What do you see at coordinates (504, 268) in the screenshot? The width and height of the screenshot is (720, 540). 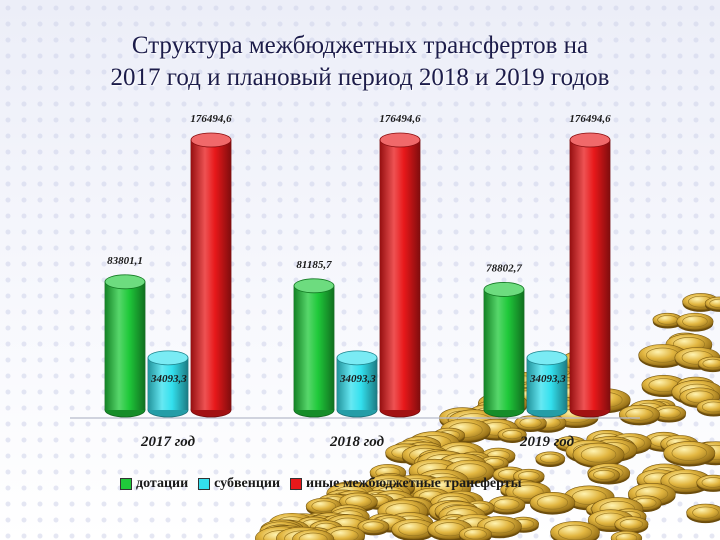 I see `data-label: 78802,7` at bounding box center [504, 268].